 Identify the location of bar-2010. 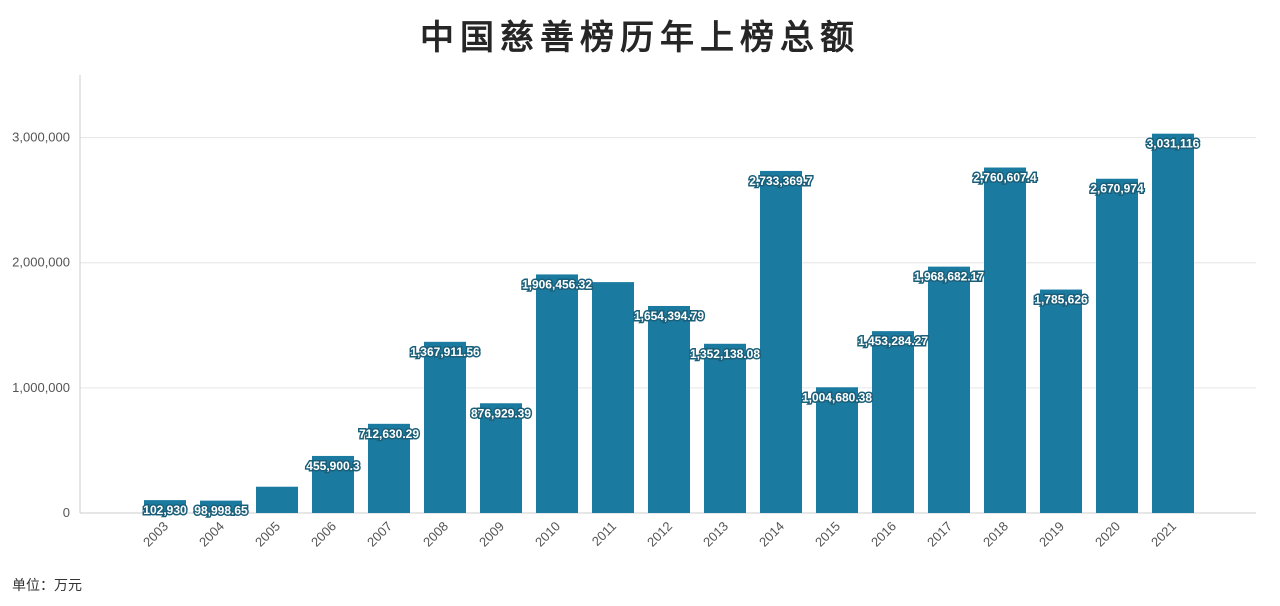
(557, 393).